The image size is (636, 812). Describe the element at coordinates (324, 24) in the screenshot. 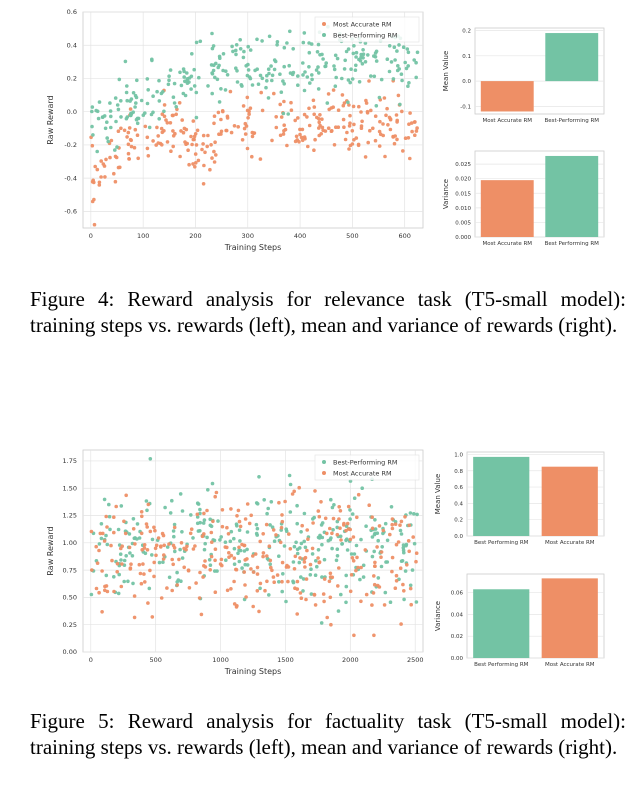

I see `legend-marker` at that location.